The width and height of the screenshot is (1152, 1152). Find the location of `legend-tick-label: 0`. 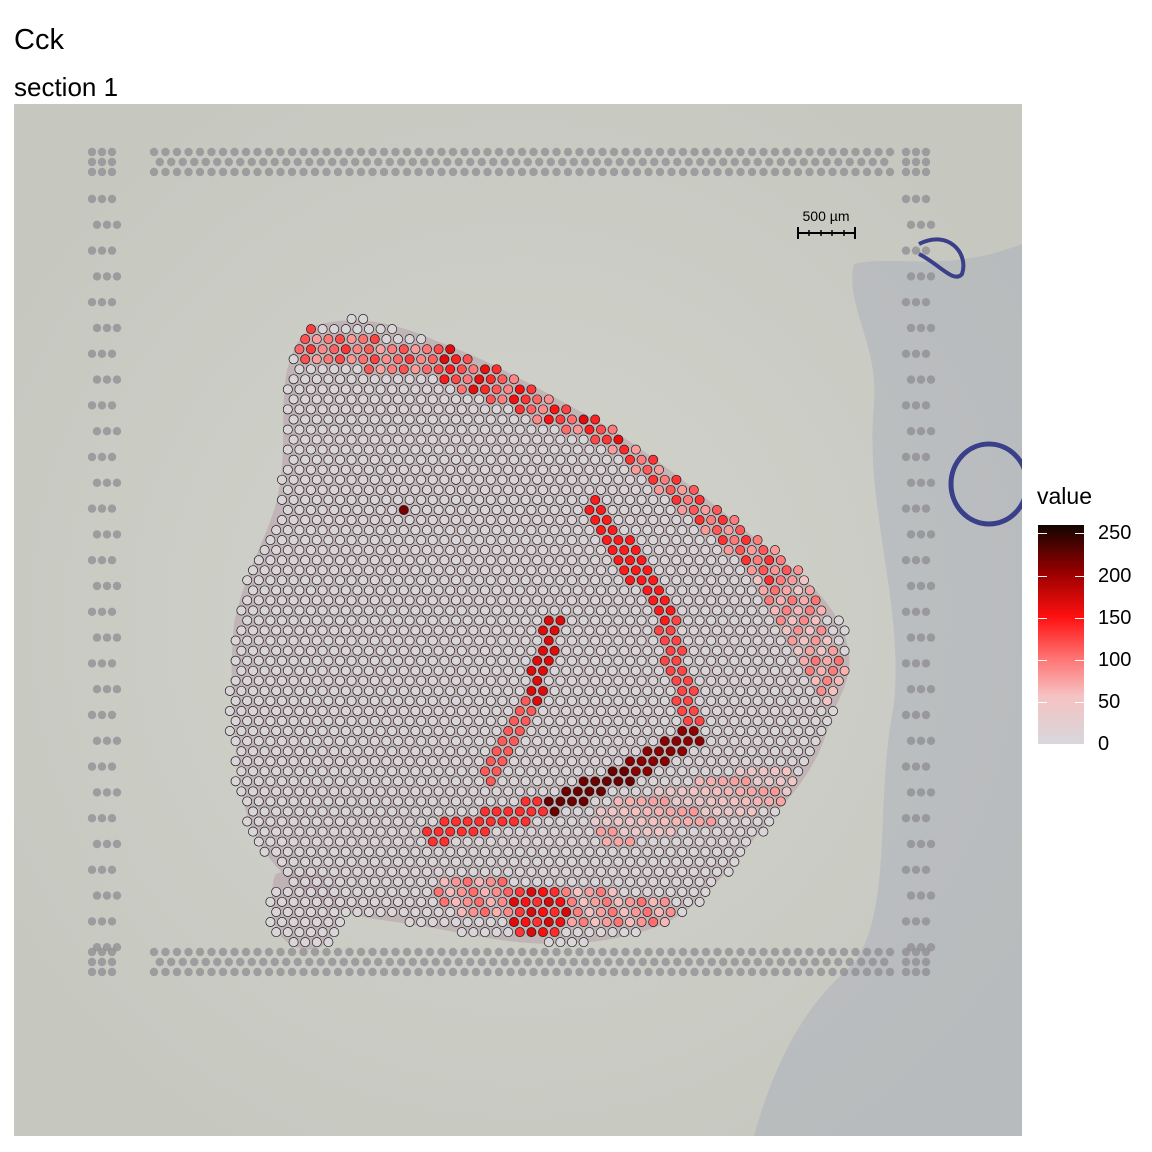

legend-tick-label: 0 is located at coordinates (1104, 744).